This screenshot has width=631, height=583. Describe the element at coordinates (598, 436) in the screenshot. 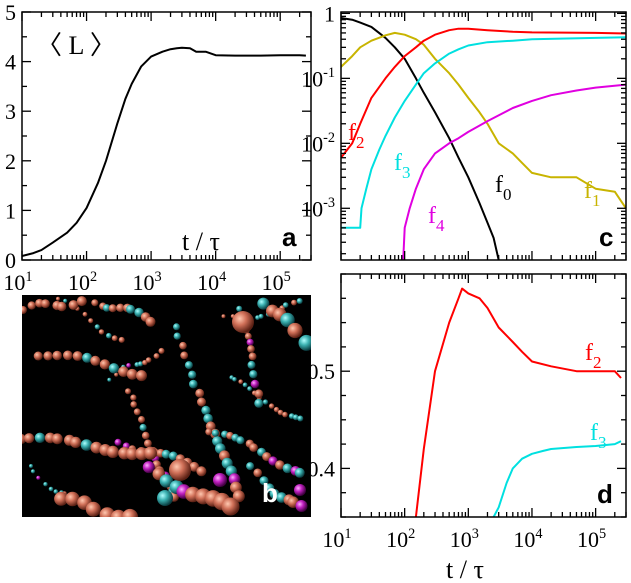

I see `series-label-f3: f3` at that location.